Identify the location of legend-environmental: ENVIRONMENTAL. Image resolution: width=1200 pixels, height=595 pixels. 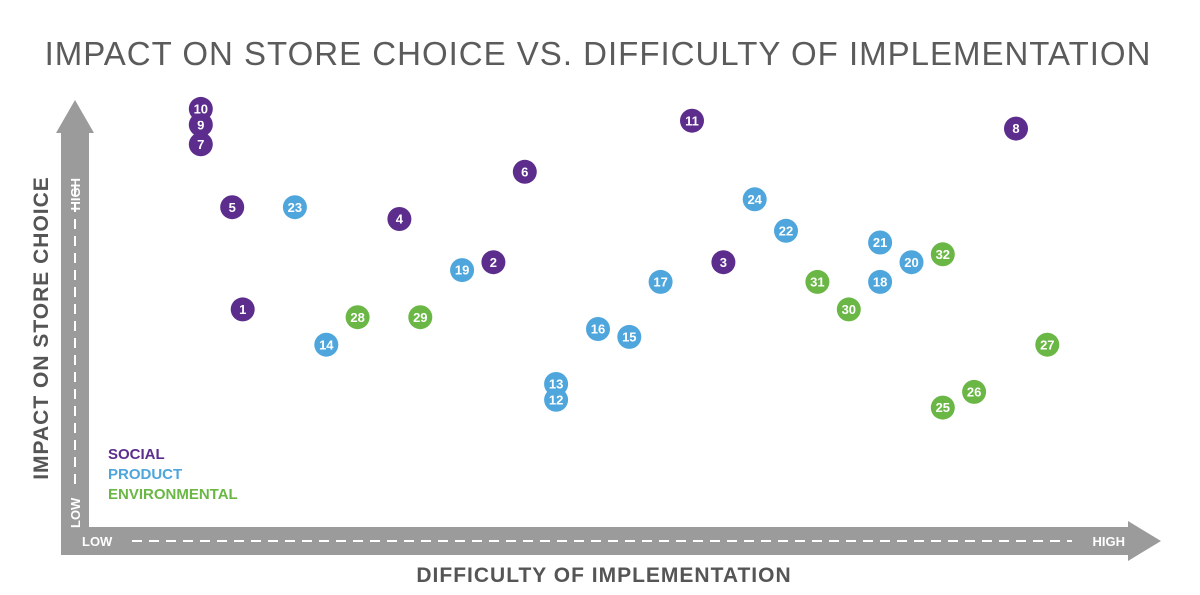
(173, 494).